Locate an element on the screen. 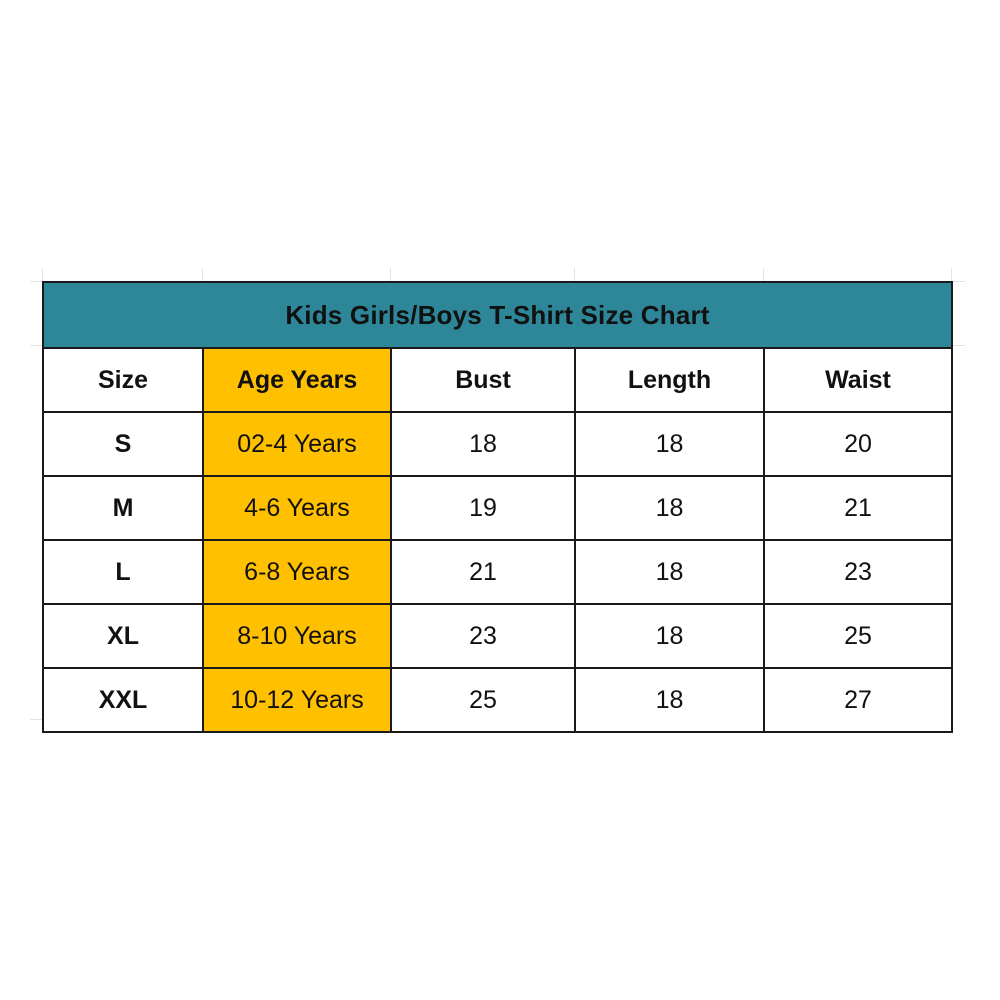  table-row: M 4-6 Years 19 18 21 is located at coordinates (498, 508).